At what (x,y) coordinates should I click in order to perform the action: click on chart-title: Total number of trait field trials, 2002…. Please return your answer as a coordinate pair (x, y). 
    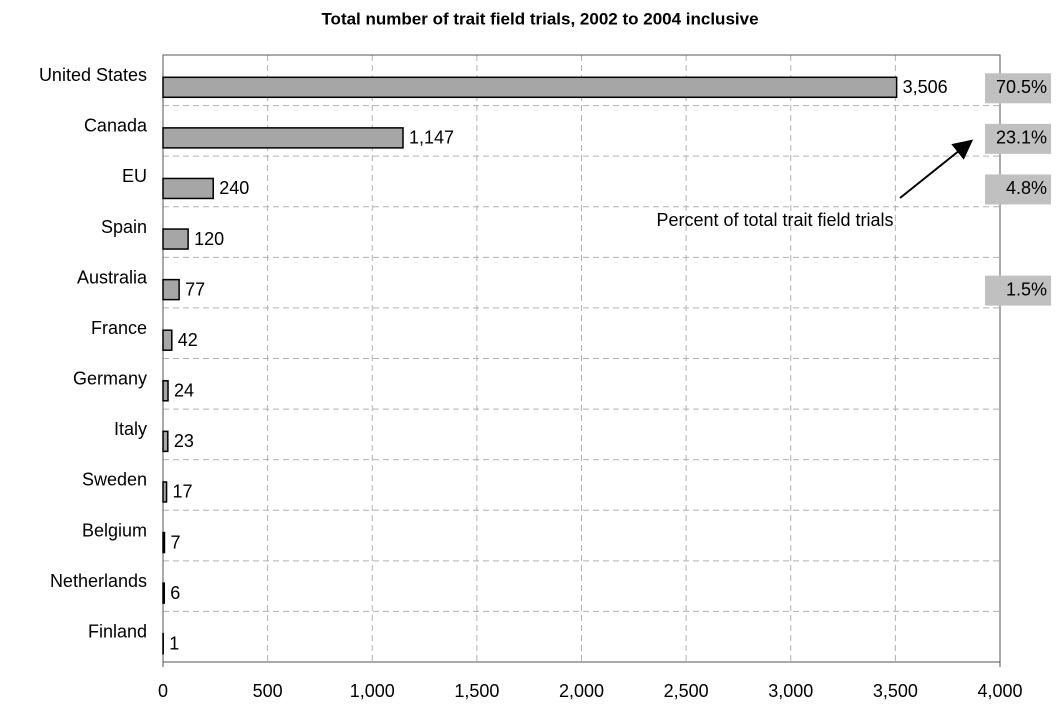
    Looking at the image, I should click on (539, 18).